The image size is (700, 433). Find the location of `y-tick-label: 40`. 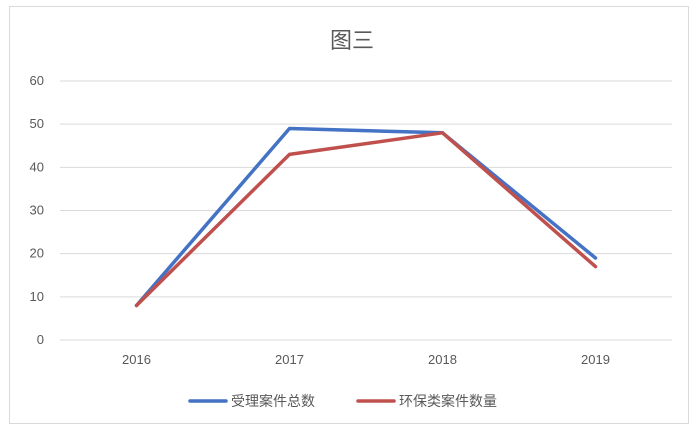

y-tick-label: 40 is located at coordinates (37, 166).